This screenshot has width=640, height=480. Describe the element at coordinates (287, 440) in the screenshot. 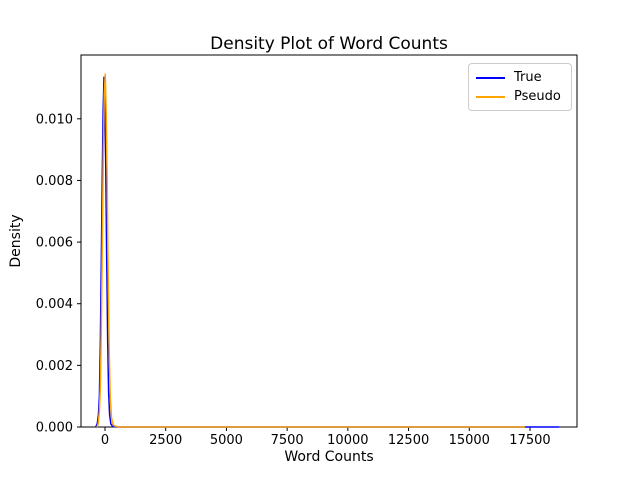

I see `x-tick-label: 7500` at that location.